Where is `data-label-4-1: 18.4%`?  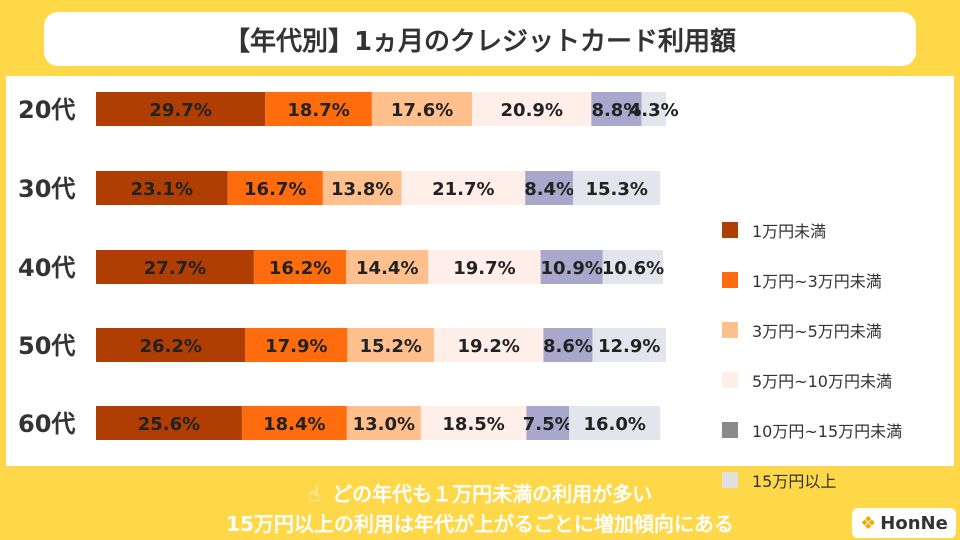
data-label-4-1: 18.4% is located at coordinates (294, 424).